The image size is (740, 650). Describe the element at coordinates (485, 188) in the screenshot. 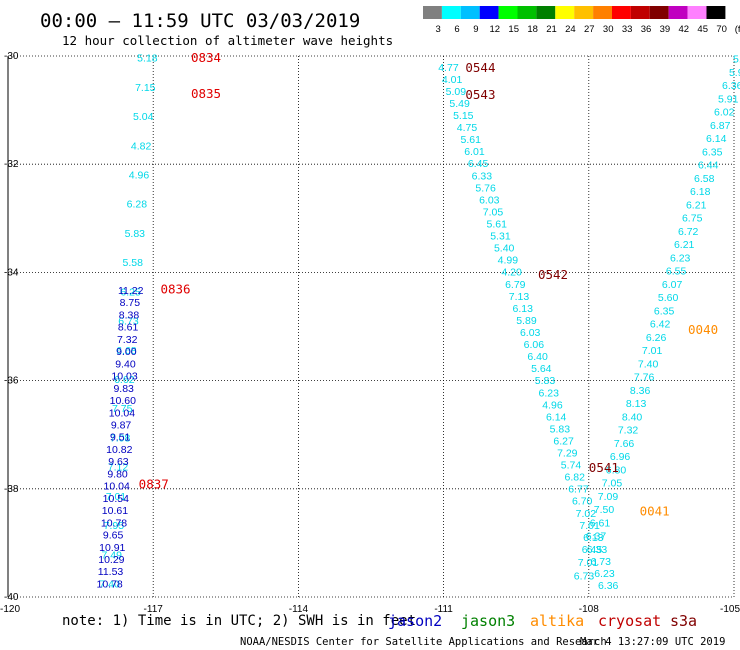

I see `swh-value: 5.76` at that location.